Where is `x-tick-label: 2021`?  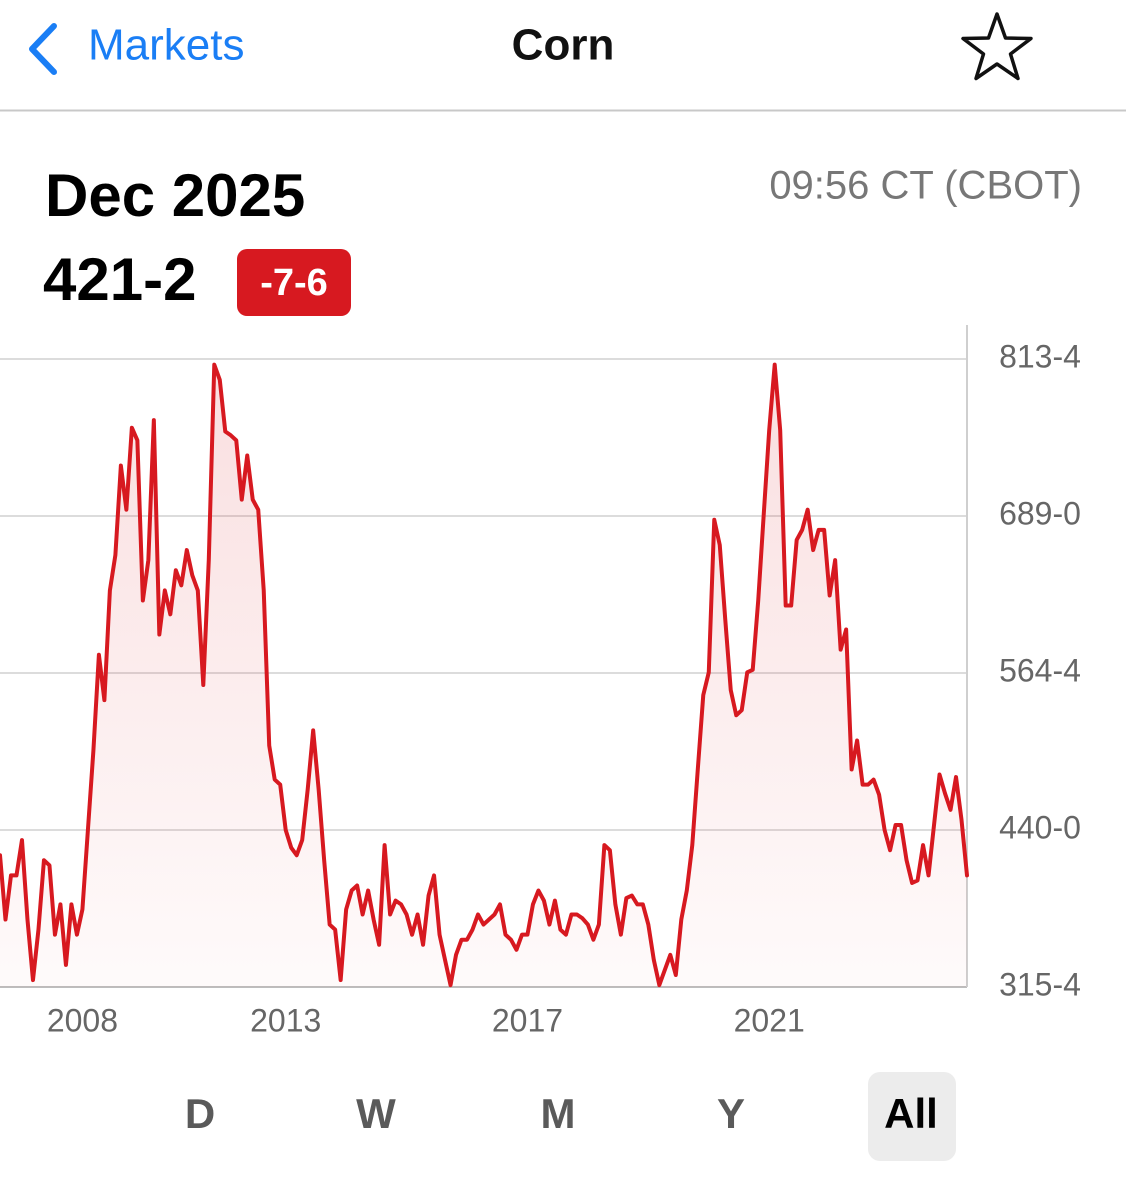 x-tick-label: 2021 is located at coordinates (769, 1020).